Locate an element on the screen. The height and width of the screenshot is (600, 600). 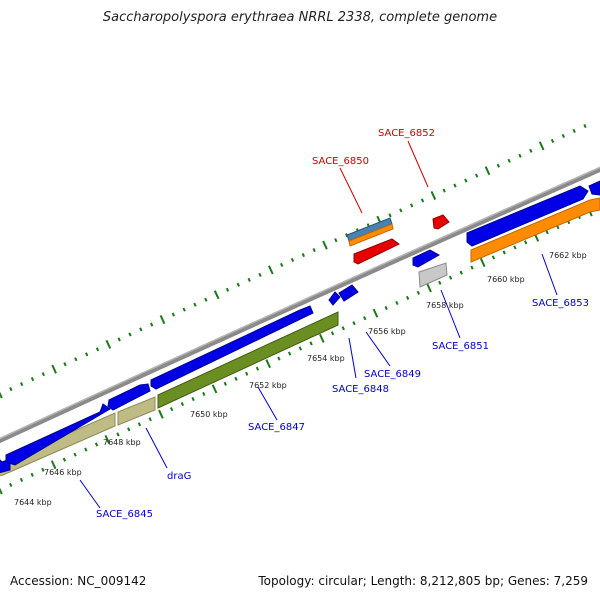
gene-label-sace-6853: SACE_6853 is located at coordinates (560, 303).